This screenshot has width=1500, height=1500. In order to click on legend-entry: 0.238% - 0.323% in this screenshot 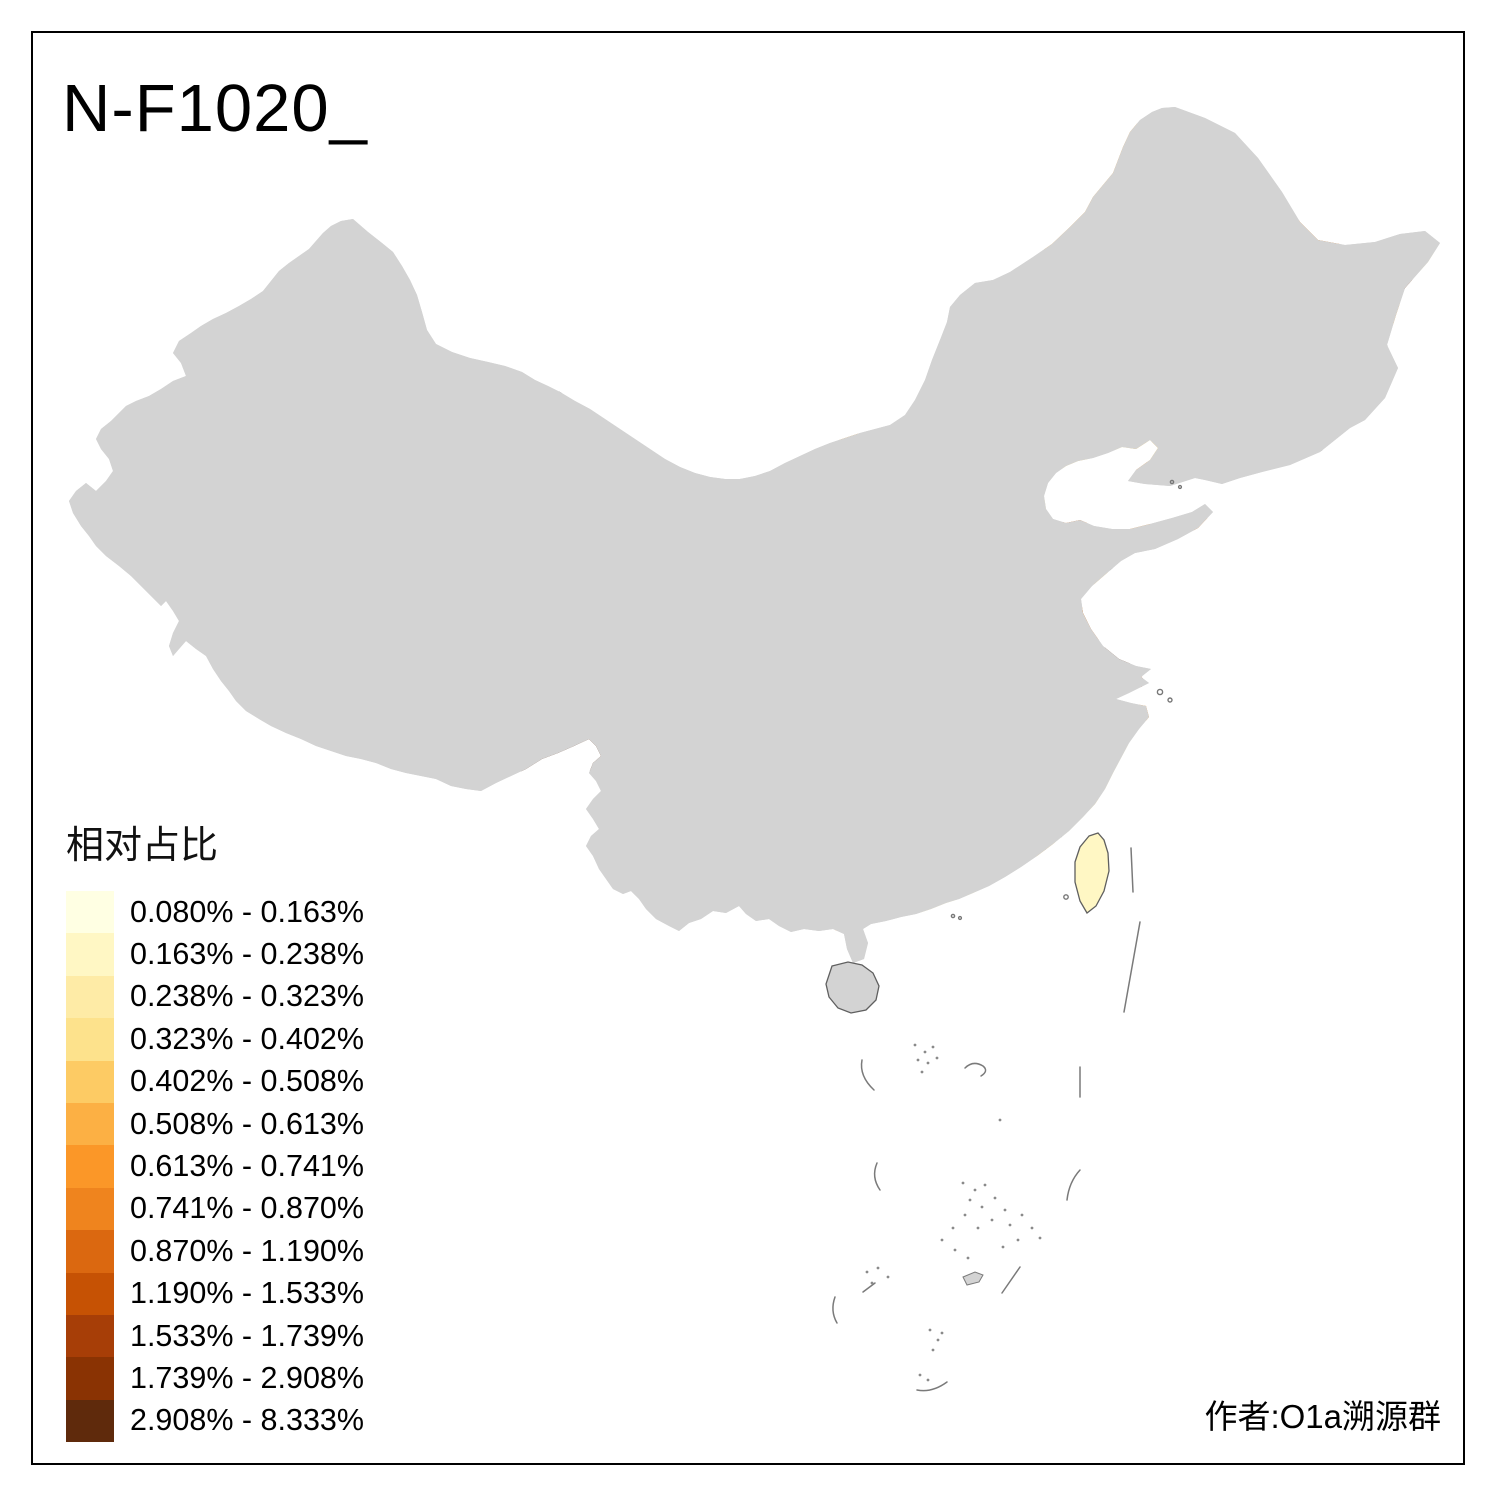, I will do `click(215, 997)`.